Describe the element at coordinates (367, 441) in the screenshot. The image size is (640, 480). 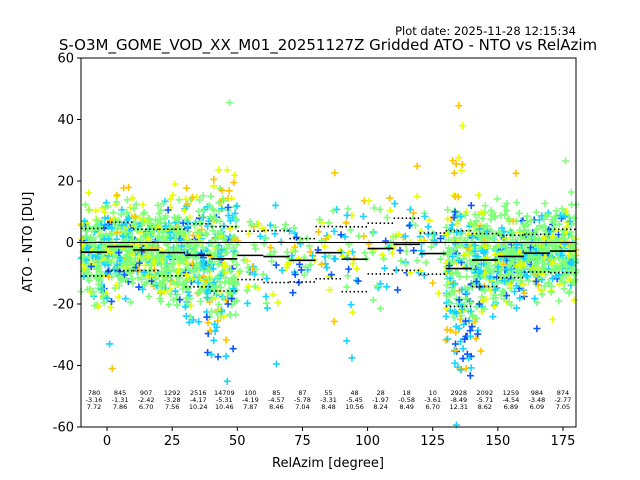
I see `x-tick-label: 100` at that location.